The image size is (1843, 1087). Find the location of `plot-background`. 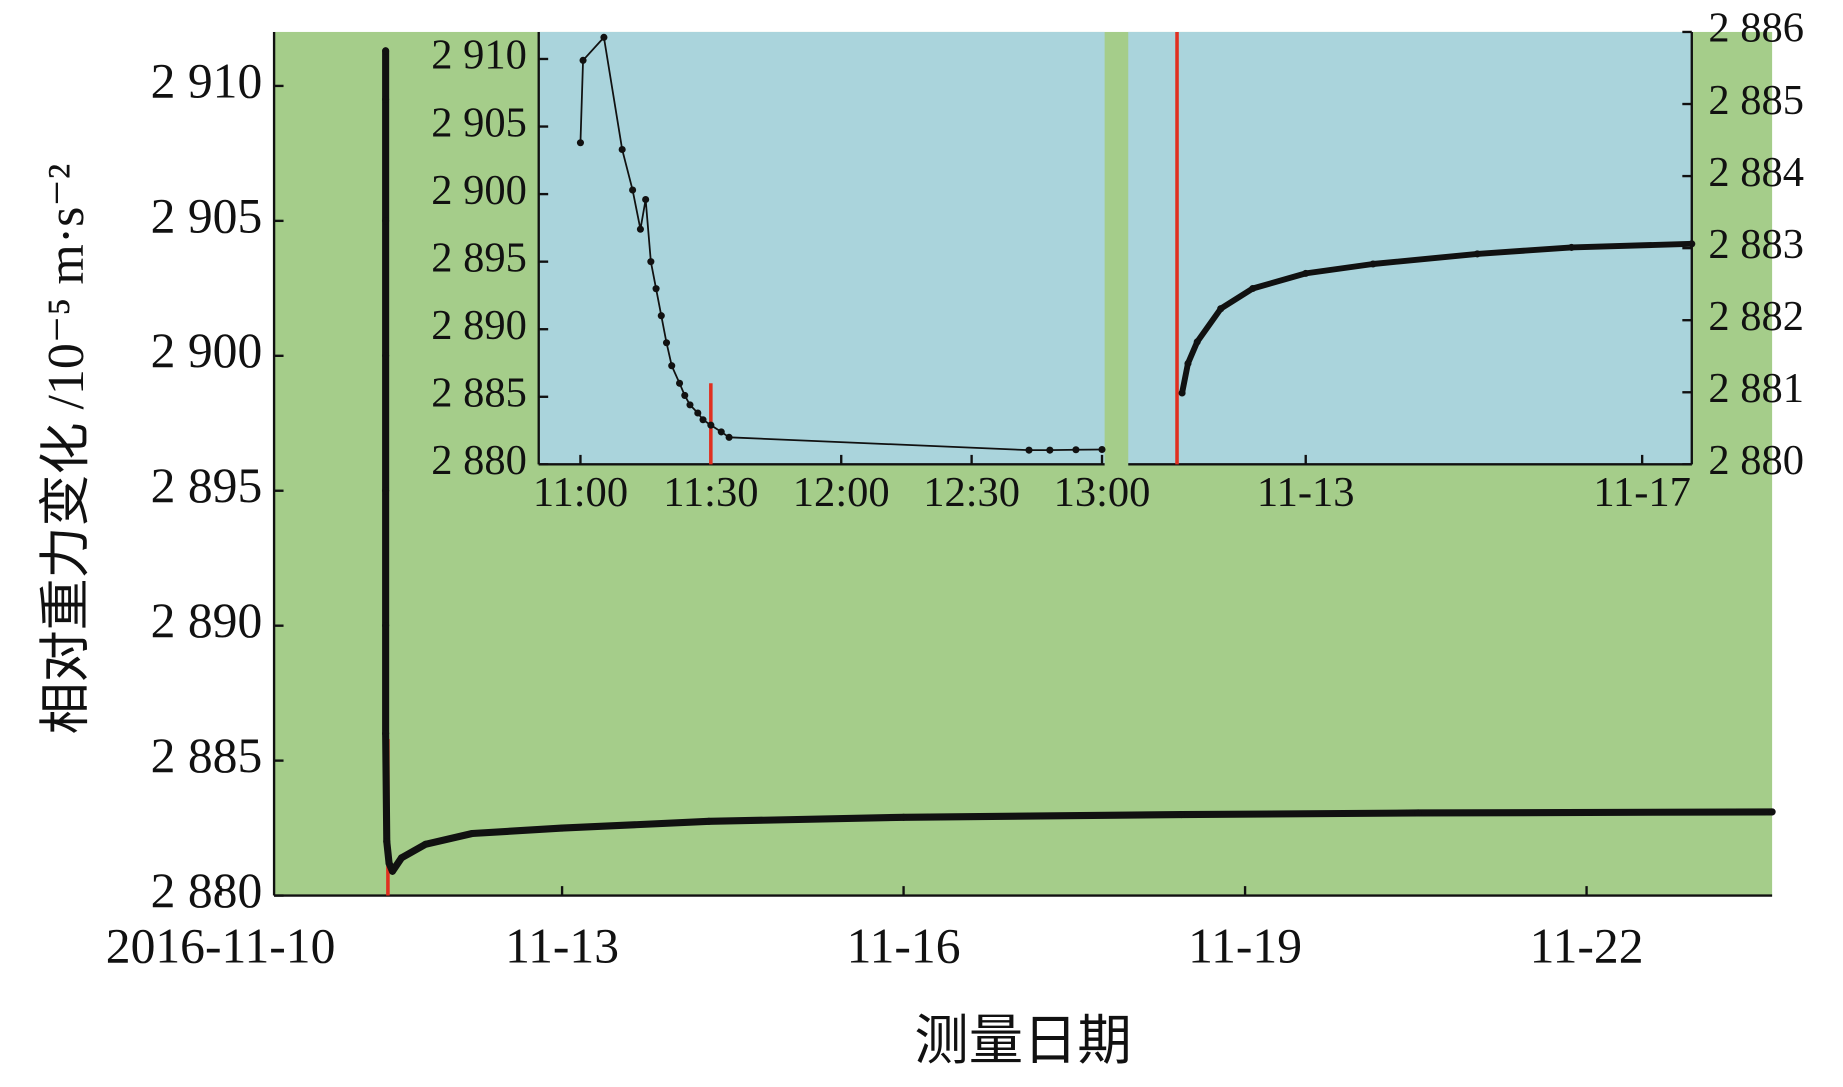

plot-background is located at coordinates (821, 248).